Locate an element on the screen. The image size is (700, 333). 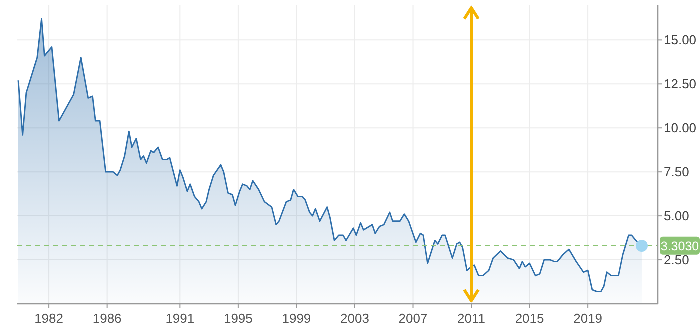
x-tick-label: 2015 is located at coordinates (529, 318).